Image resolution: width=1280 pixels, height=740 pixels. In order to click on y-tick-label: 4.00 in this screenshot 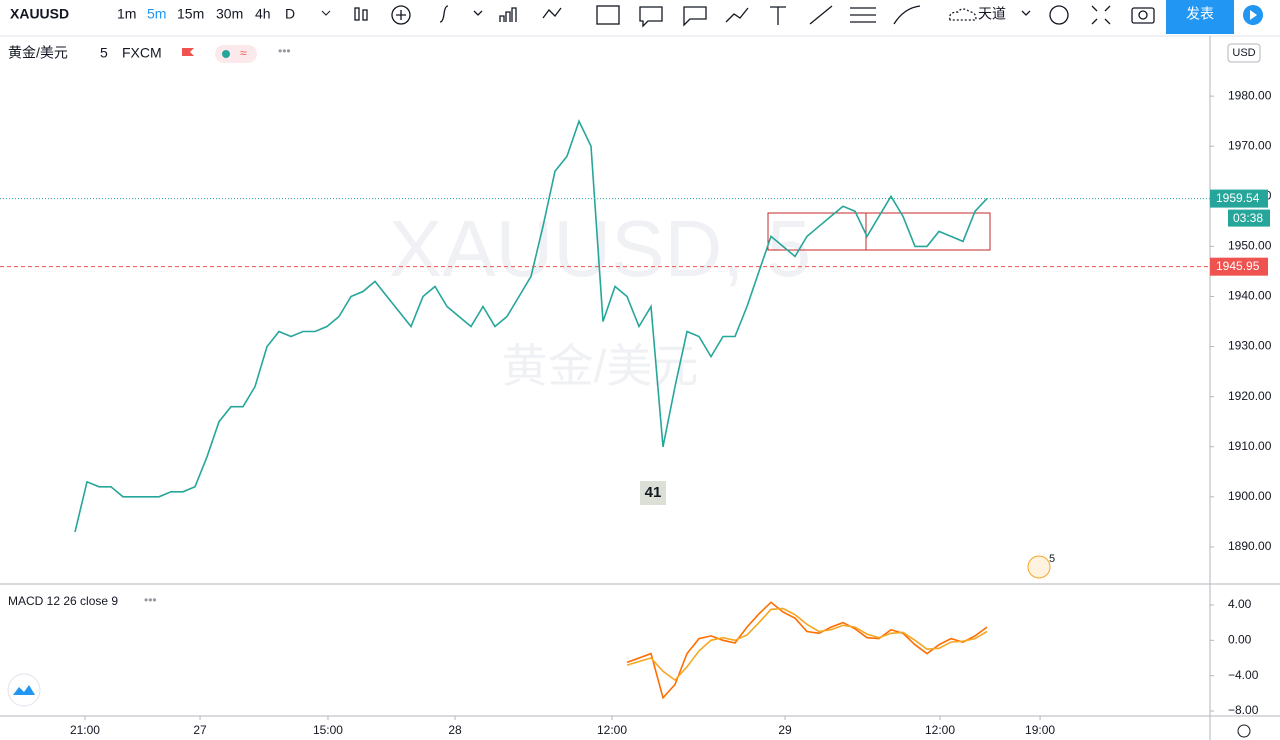, I will do `click(1240, 604)`.